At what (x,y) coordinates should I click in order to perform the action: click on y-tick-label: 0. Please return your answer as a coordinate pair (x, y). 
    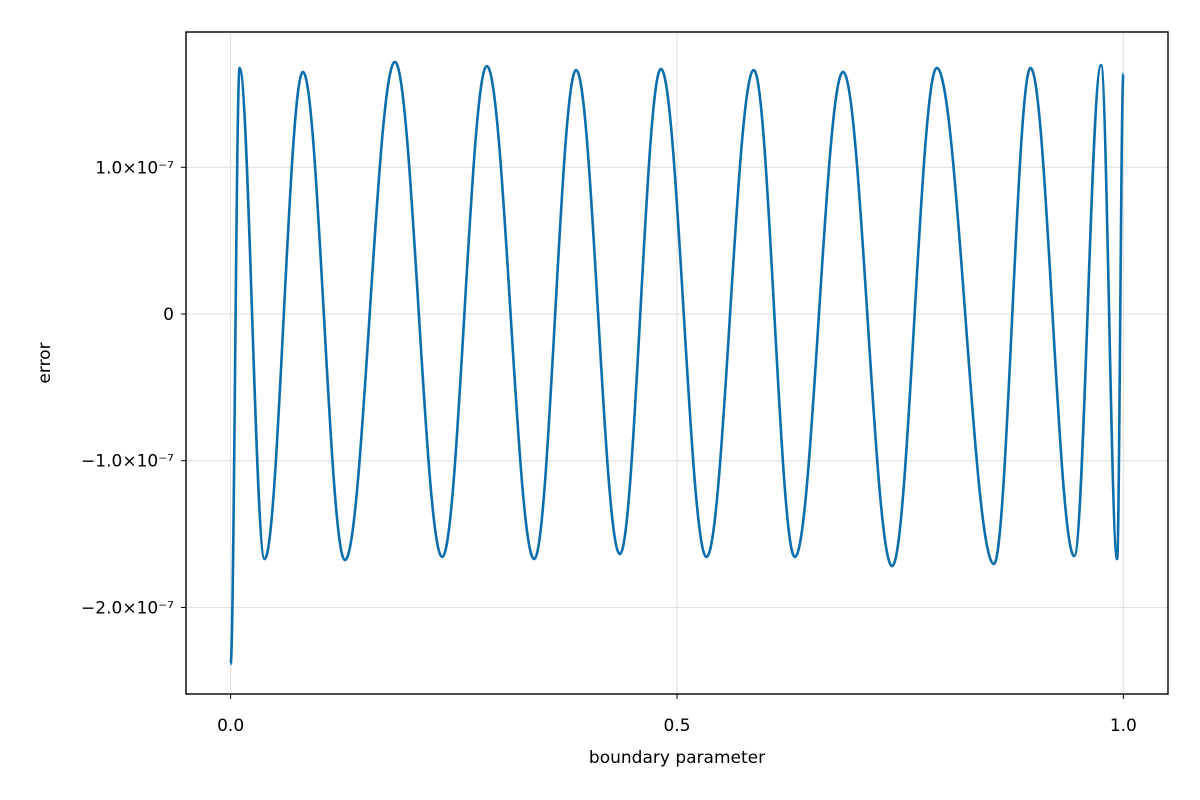
    Looking at the image, I should click on (168, 315).